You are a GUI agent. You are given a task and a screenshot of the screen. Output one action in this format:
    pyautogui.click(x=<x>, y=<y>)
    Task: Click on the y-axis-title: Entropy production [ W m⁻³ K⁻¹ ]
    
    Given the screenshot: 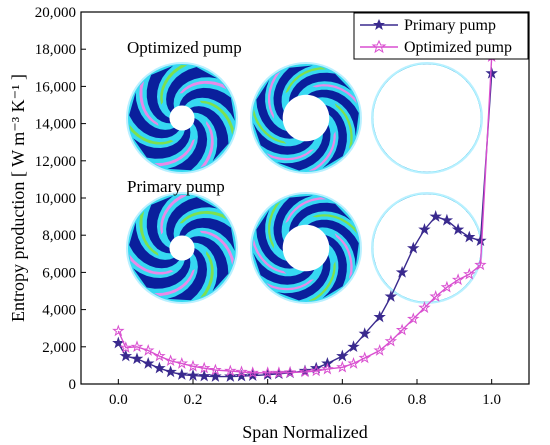 What is the action you would take?
    pyautogui.click(x=18, y=198)
    